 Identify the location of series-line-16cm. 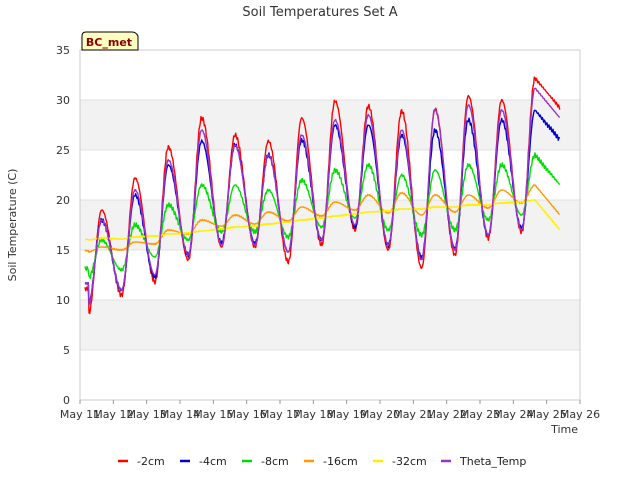
(322, 219).